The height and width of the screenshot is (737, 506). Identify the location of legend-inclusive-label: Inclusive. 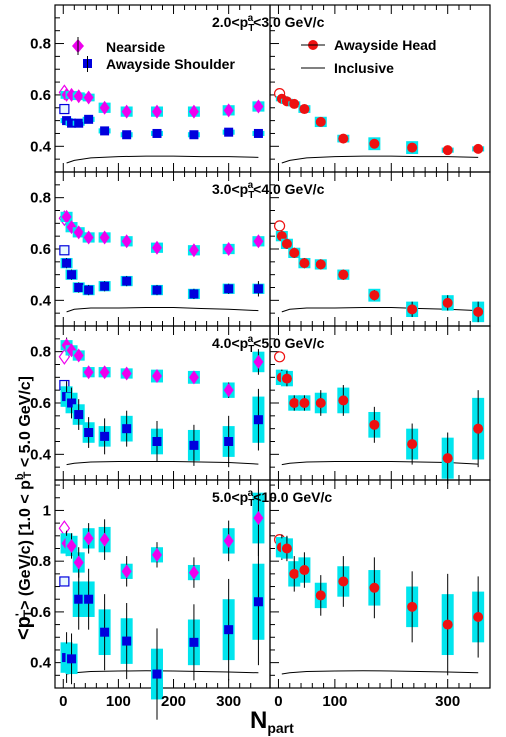
(364, 68).